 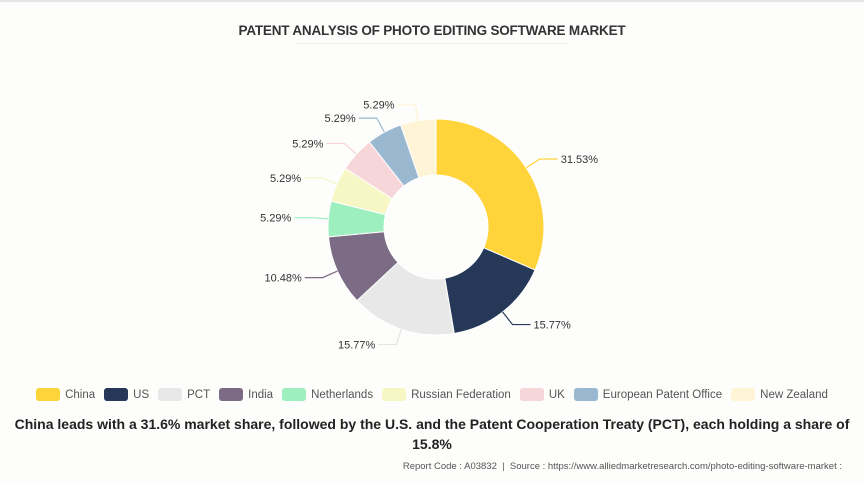 I want to click on legend-label: Russian Federation, so click(x=461, y=394).